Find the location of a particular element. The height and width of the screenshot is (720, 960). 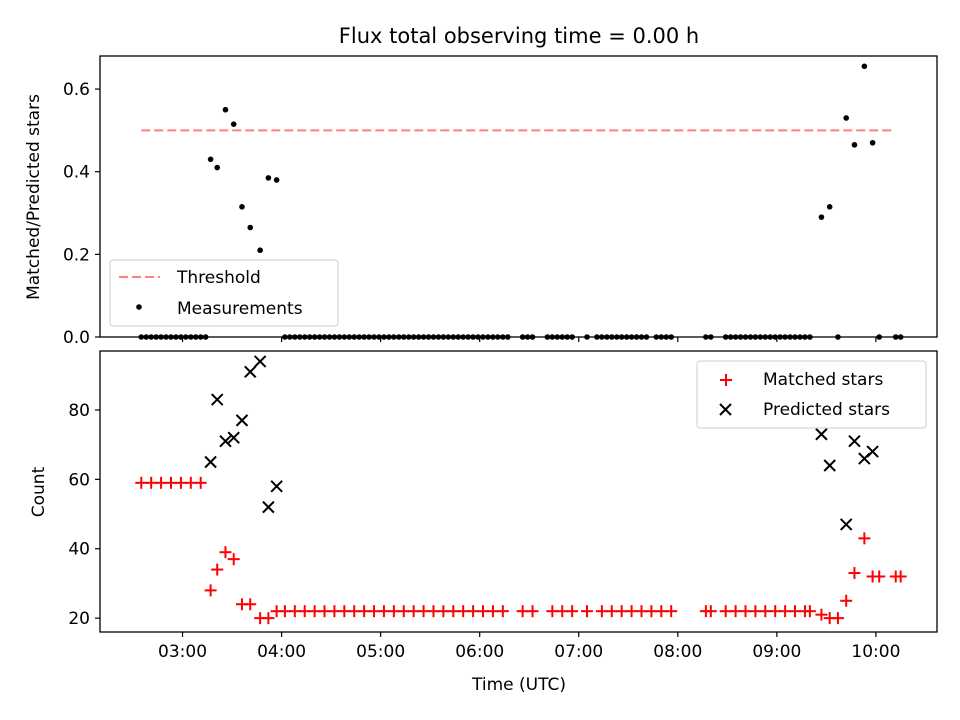

bottom-x-tick-label: 03:00 is located at coordinates (182, 652).